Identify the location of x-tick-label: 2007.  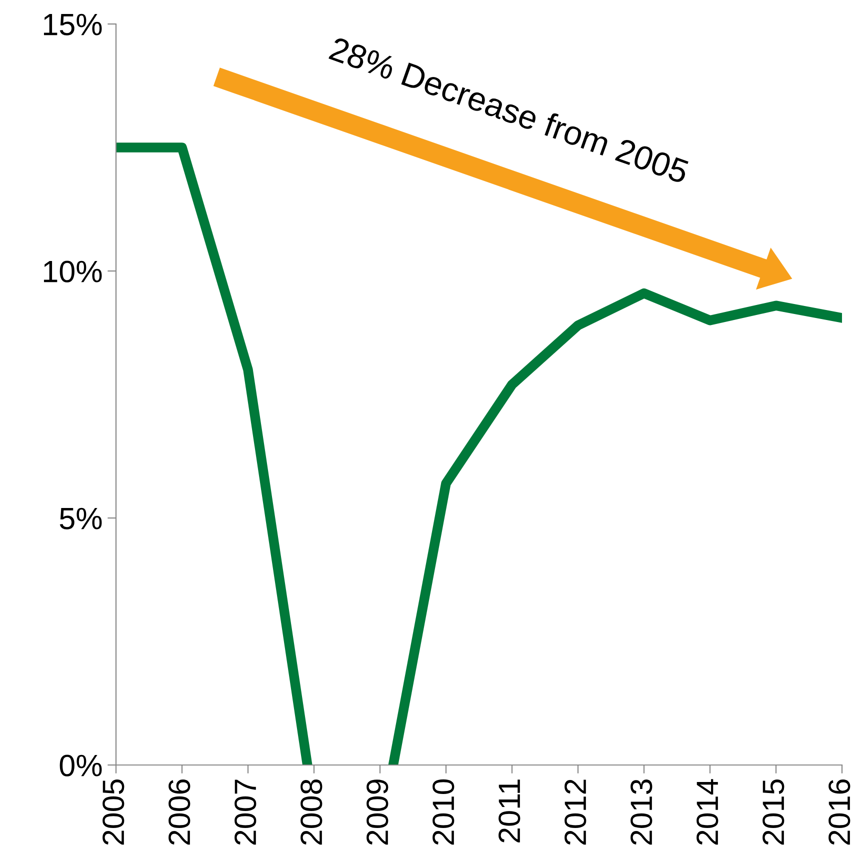
(245, 812).